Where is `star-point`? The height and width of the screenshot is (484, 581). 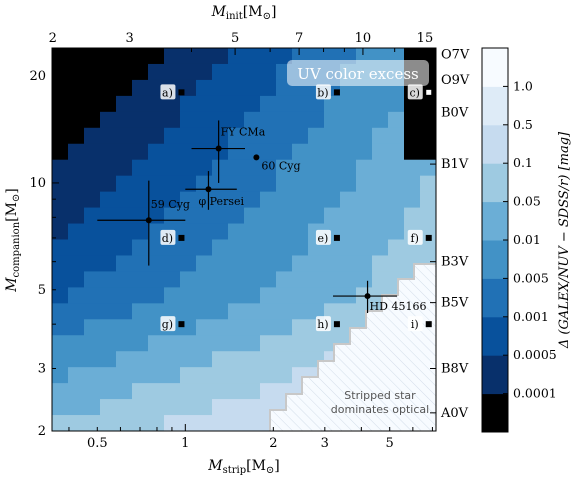 star-point is located at coordinates (208, 189).